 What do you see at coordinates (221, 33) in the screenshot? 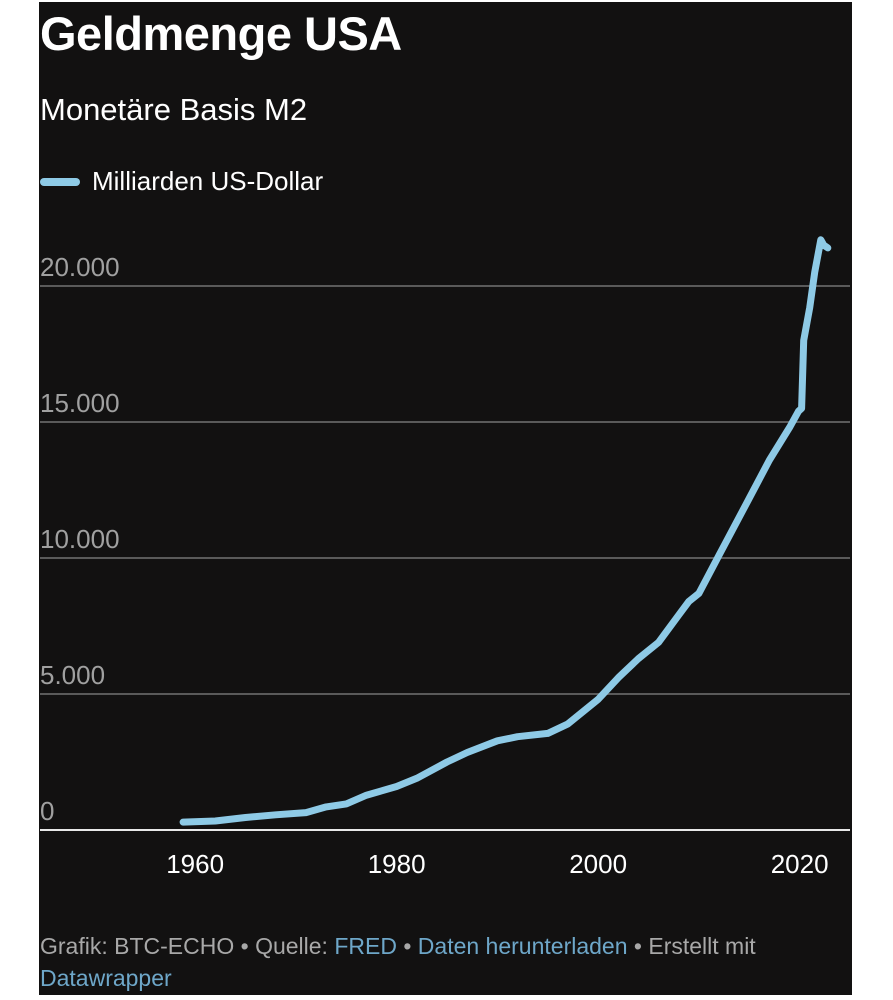
I see `chart-title: Geldmenge USA` at bounding box center [221, 33].